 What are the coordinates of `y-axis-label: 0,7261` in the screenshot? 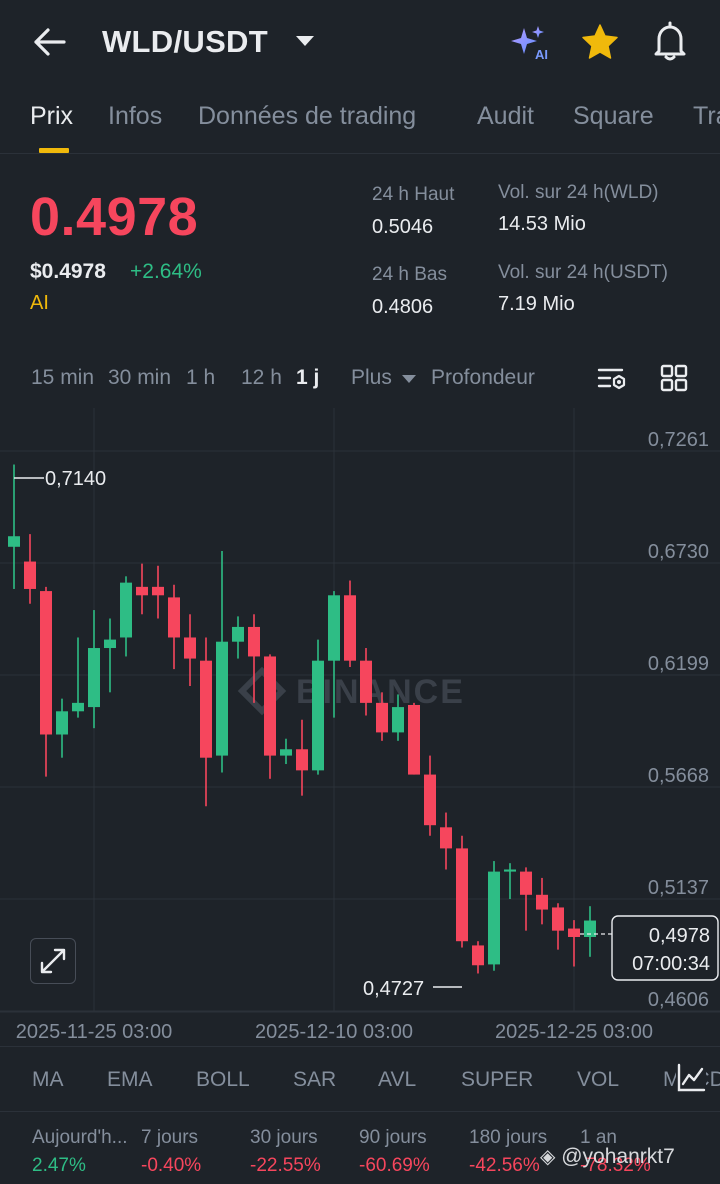 It's located at (678, 440).